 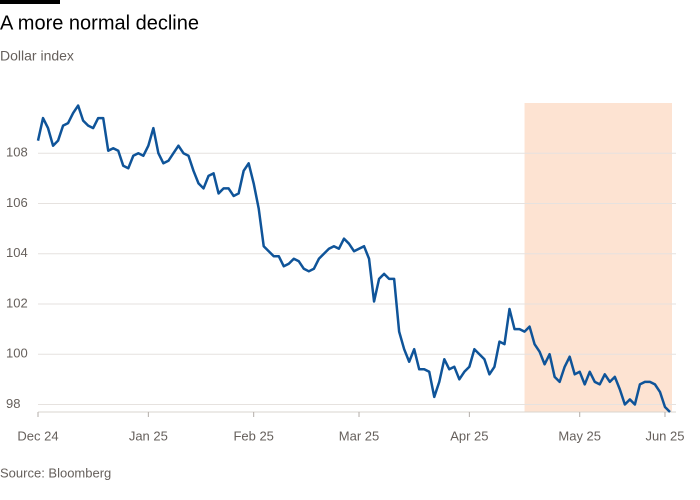 What do you see at coordinates (579, 435) in the screenshot?
I see `x-tick-label: May 25` at bounding box center [579, 435].